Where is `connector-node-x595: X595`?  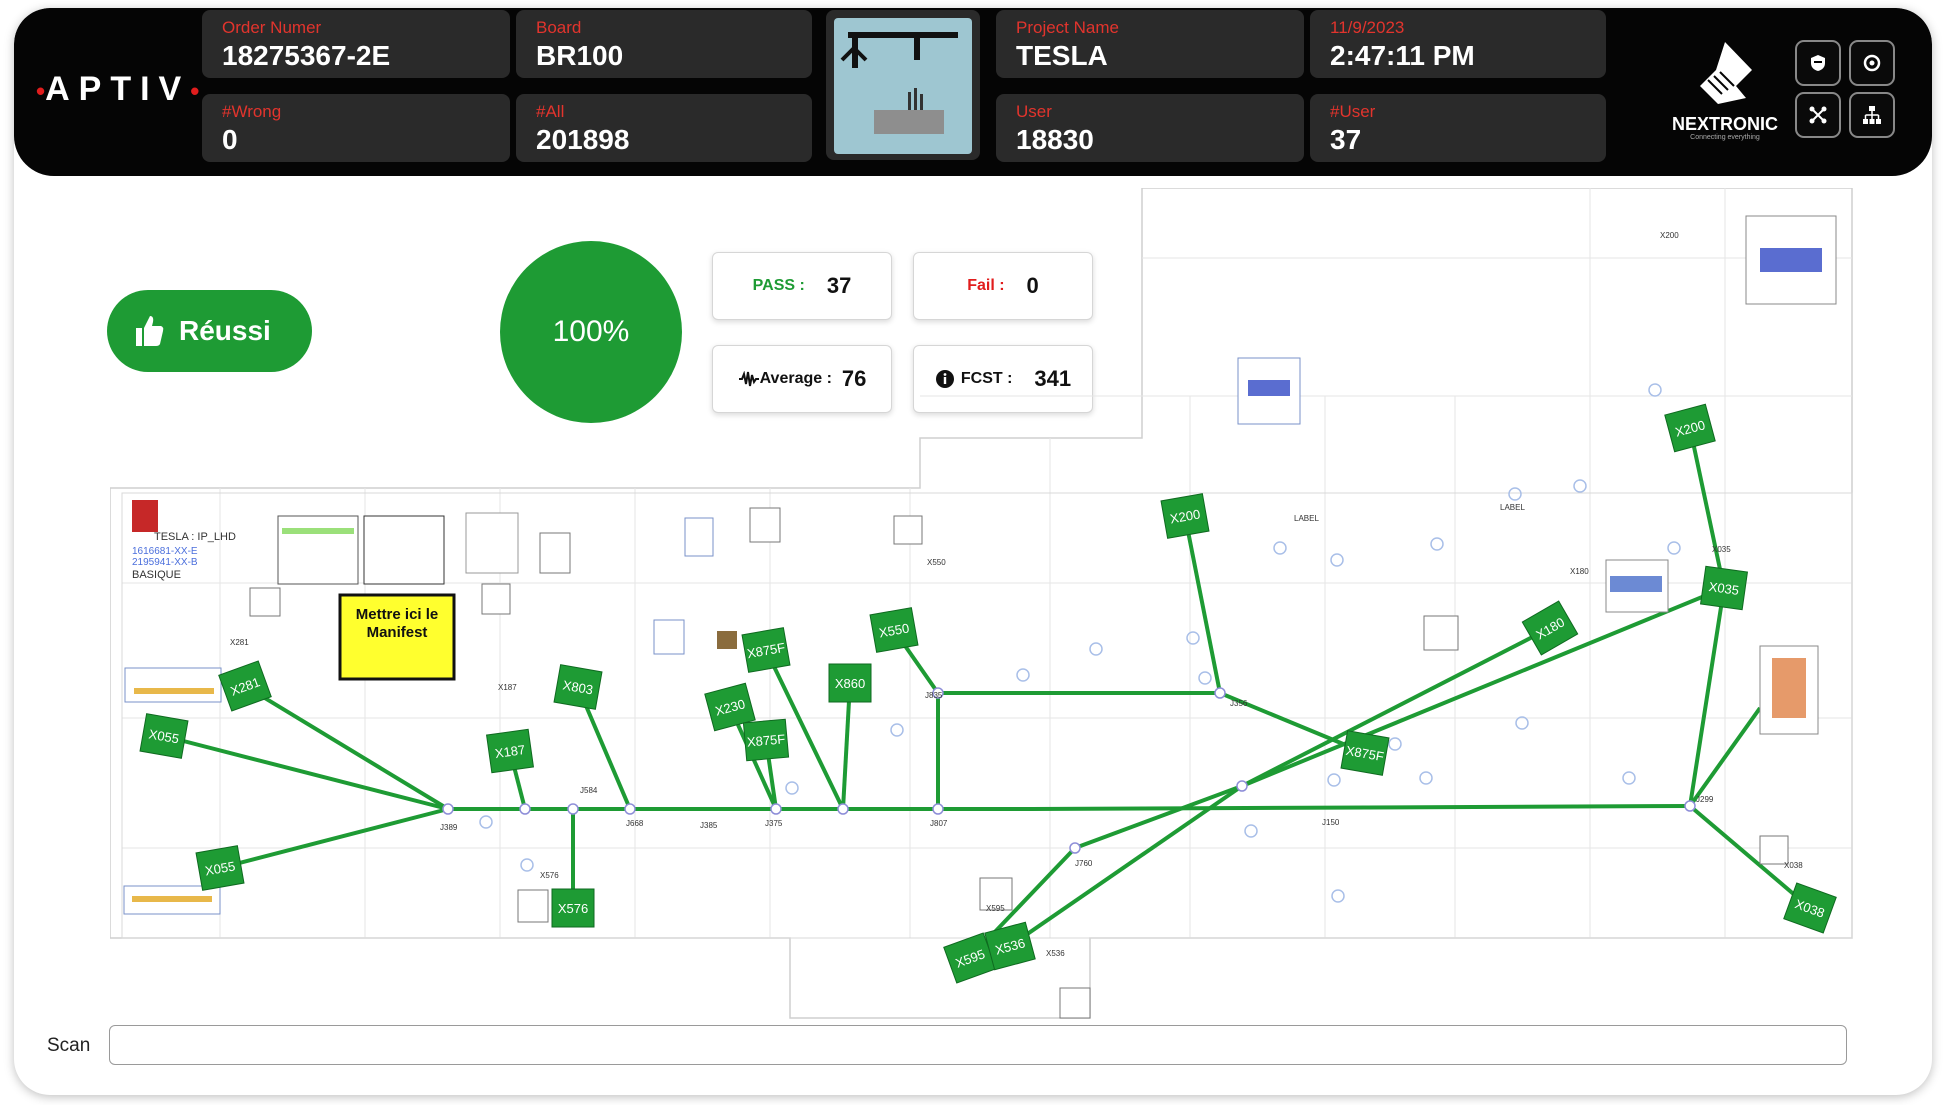
connector-node-x595: X595 is located at coordinates (970, 958).